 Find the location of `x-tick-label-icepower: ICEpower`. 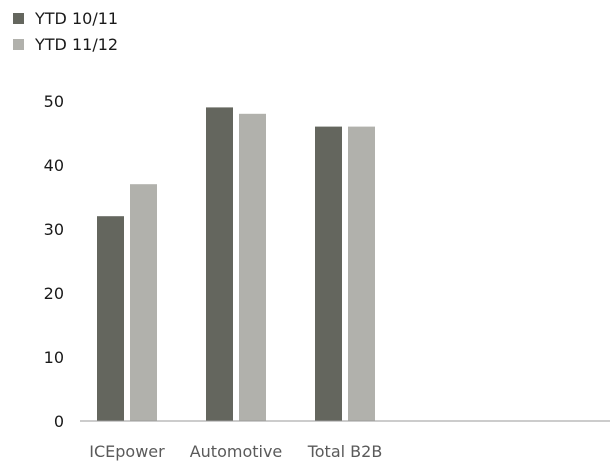

x-tick-label-icepower: ICEpower is located at coordinates (127, 451).